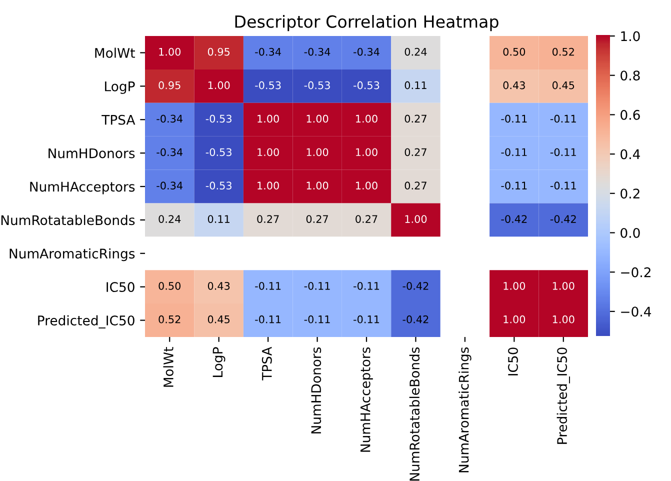 The height and width of the screenshot is (481, 671). I want to click on y-tick-label: Predicted_IC50, so click(86, 321).